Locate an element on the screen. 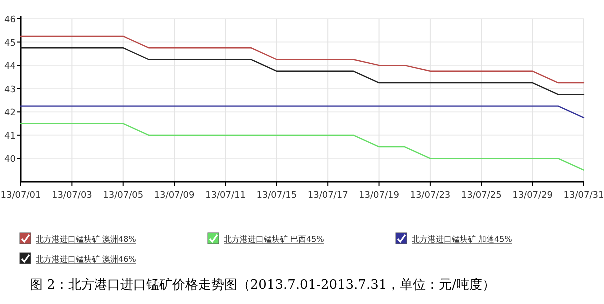  y-tick-label: 44 is located at coordinates (10, 67).